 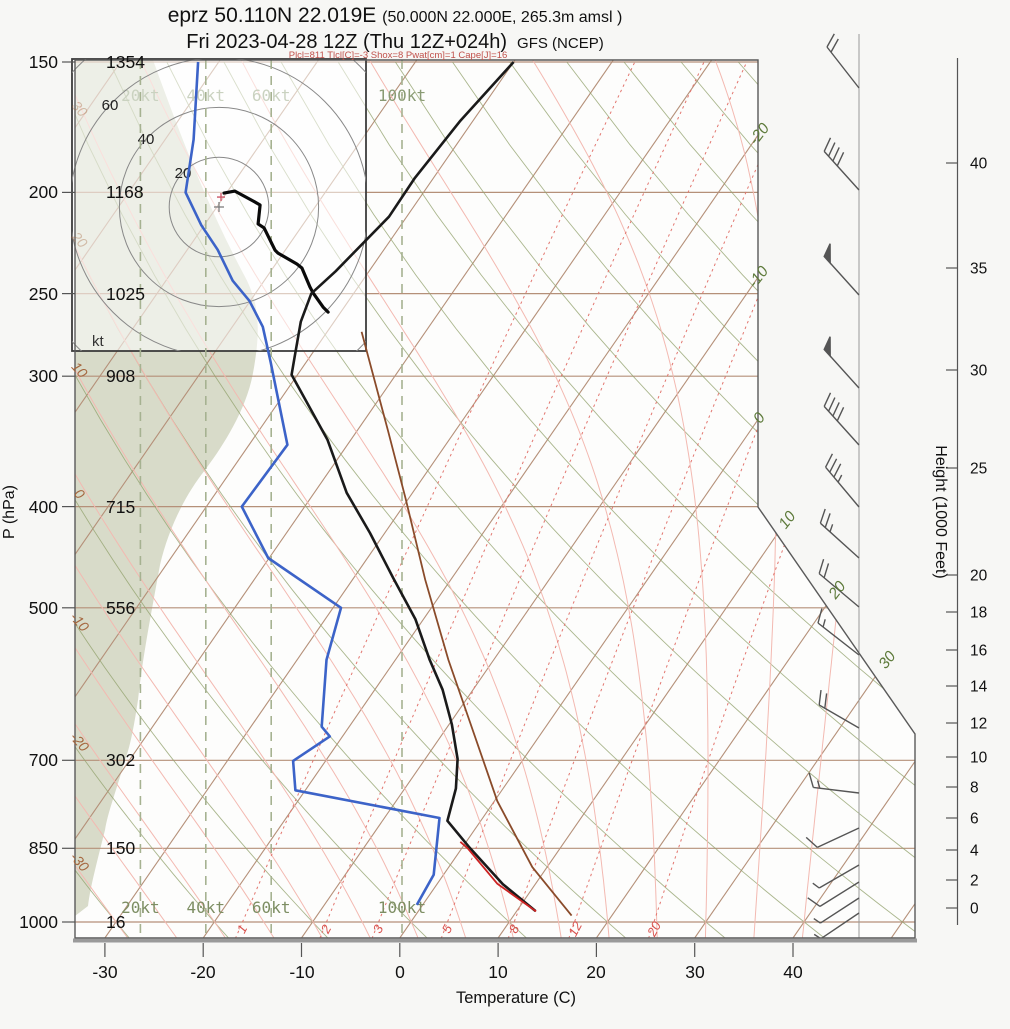 I want to click on pressure-axis-label: P (hPa), so click(x=9, y=512).